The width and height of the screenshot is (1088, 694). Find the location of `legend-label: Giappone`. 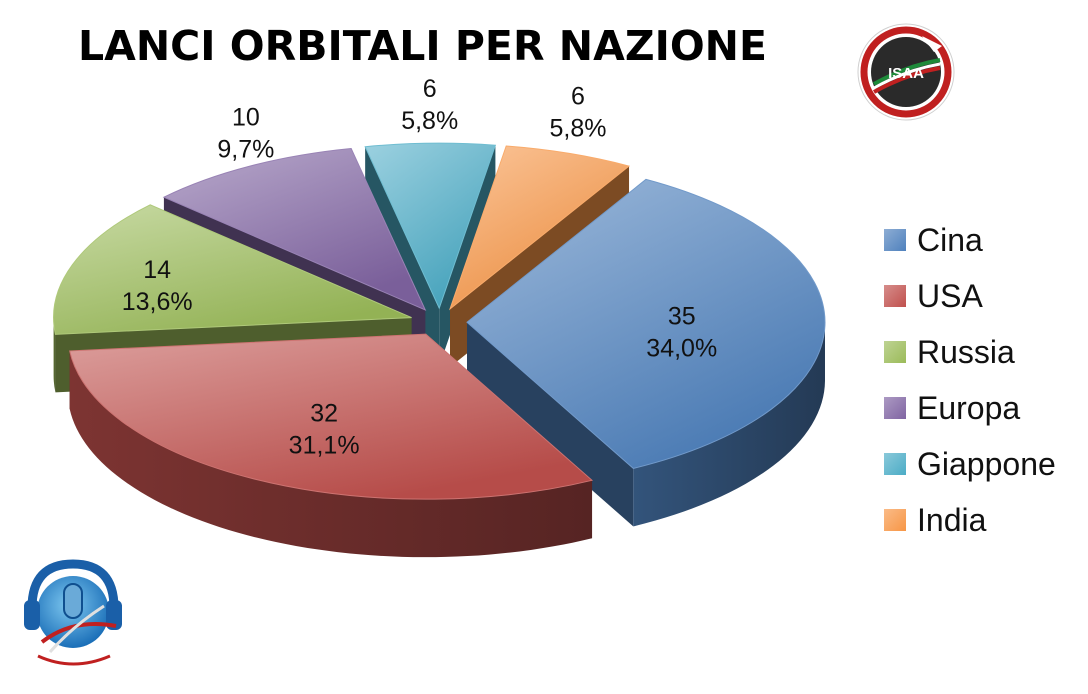

legend-label: Giappone is located at coordinates (986, 464).